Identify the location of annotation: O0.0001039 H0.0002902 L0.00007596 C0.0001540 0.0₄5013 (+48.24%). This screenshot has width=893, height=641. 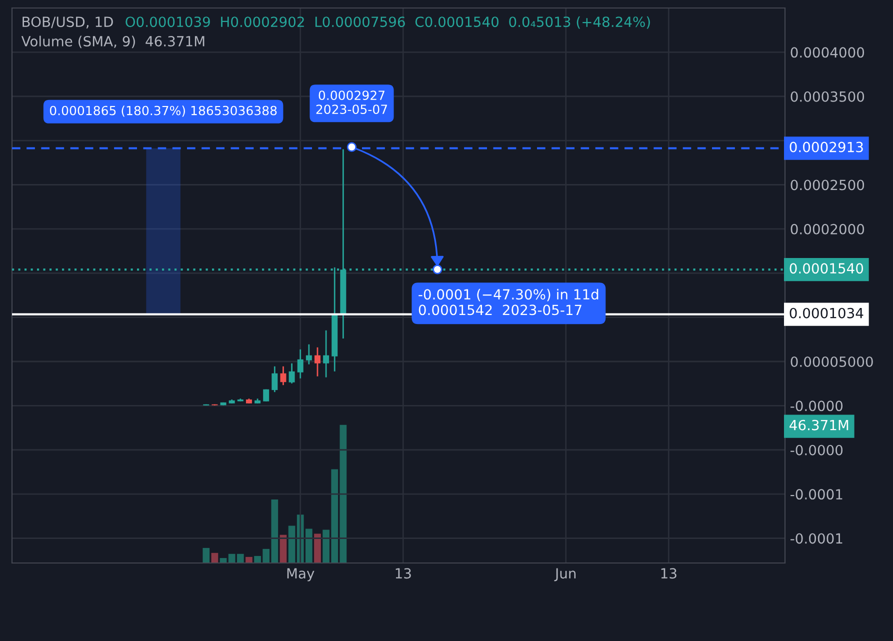
(388, 22).